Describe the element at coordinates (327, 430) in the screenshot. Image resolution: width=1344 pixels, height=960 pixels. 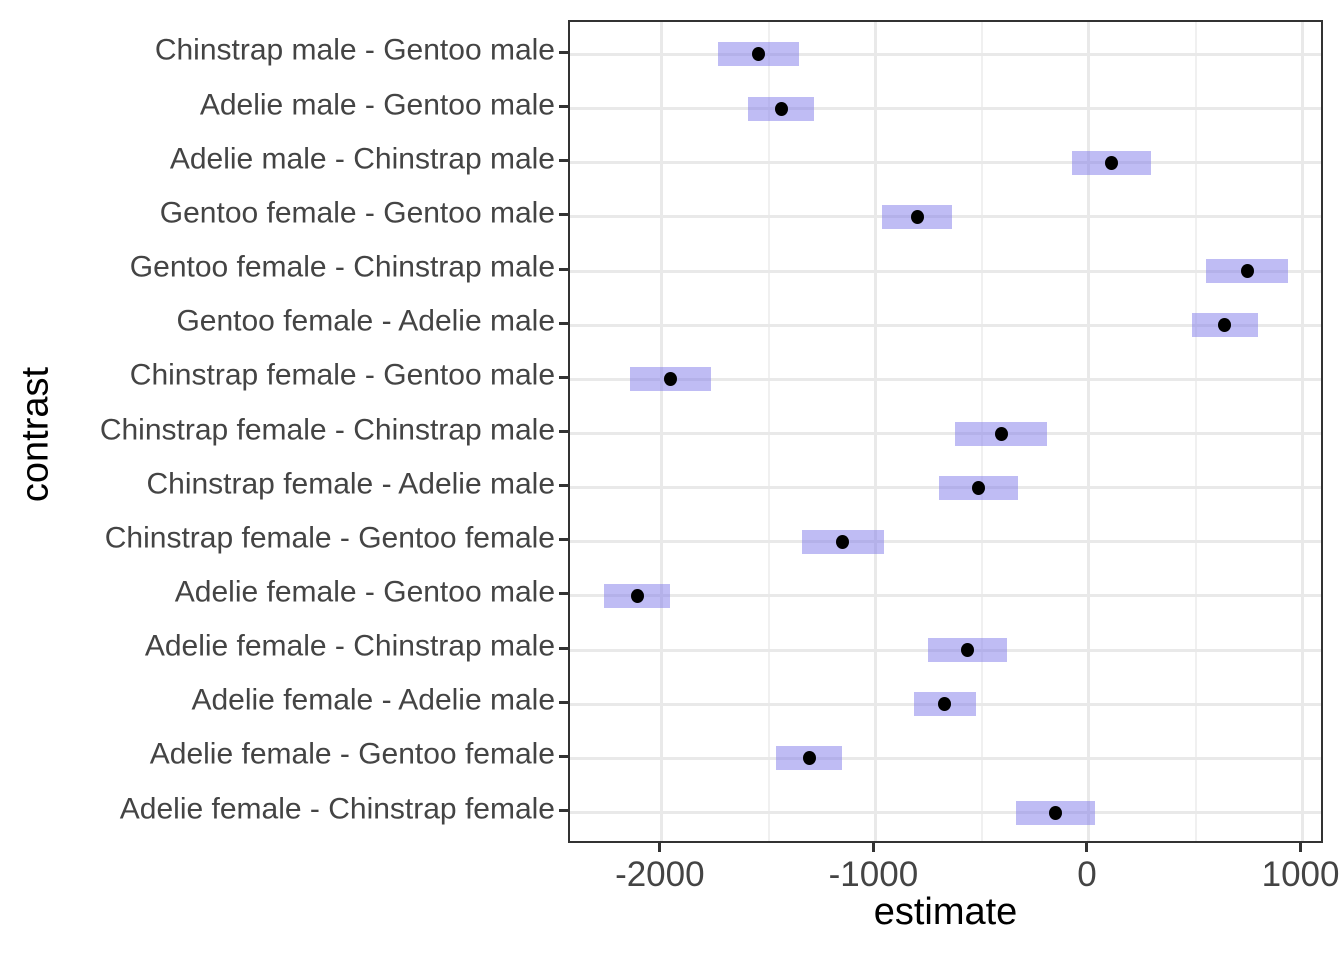
I see `y-tick-label: Chinstrap female - Chinstrap male` at that location.